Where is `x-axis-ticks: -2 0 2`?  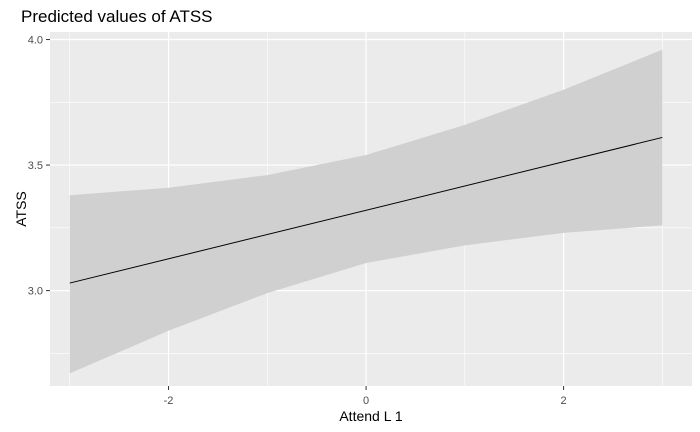 x-axis-ticks: -2 0 2 is located at coordinates (365, 396).